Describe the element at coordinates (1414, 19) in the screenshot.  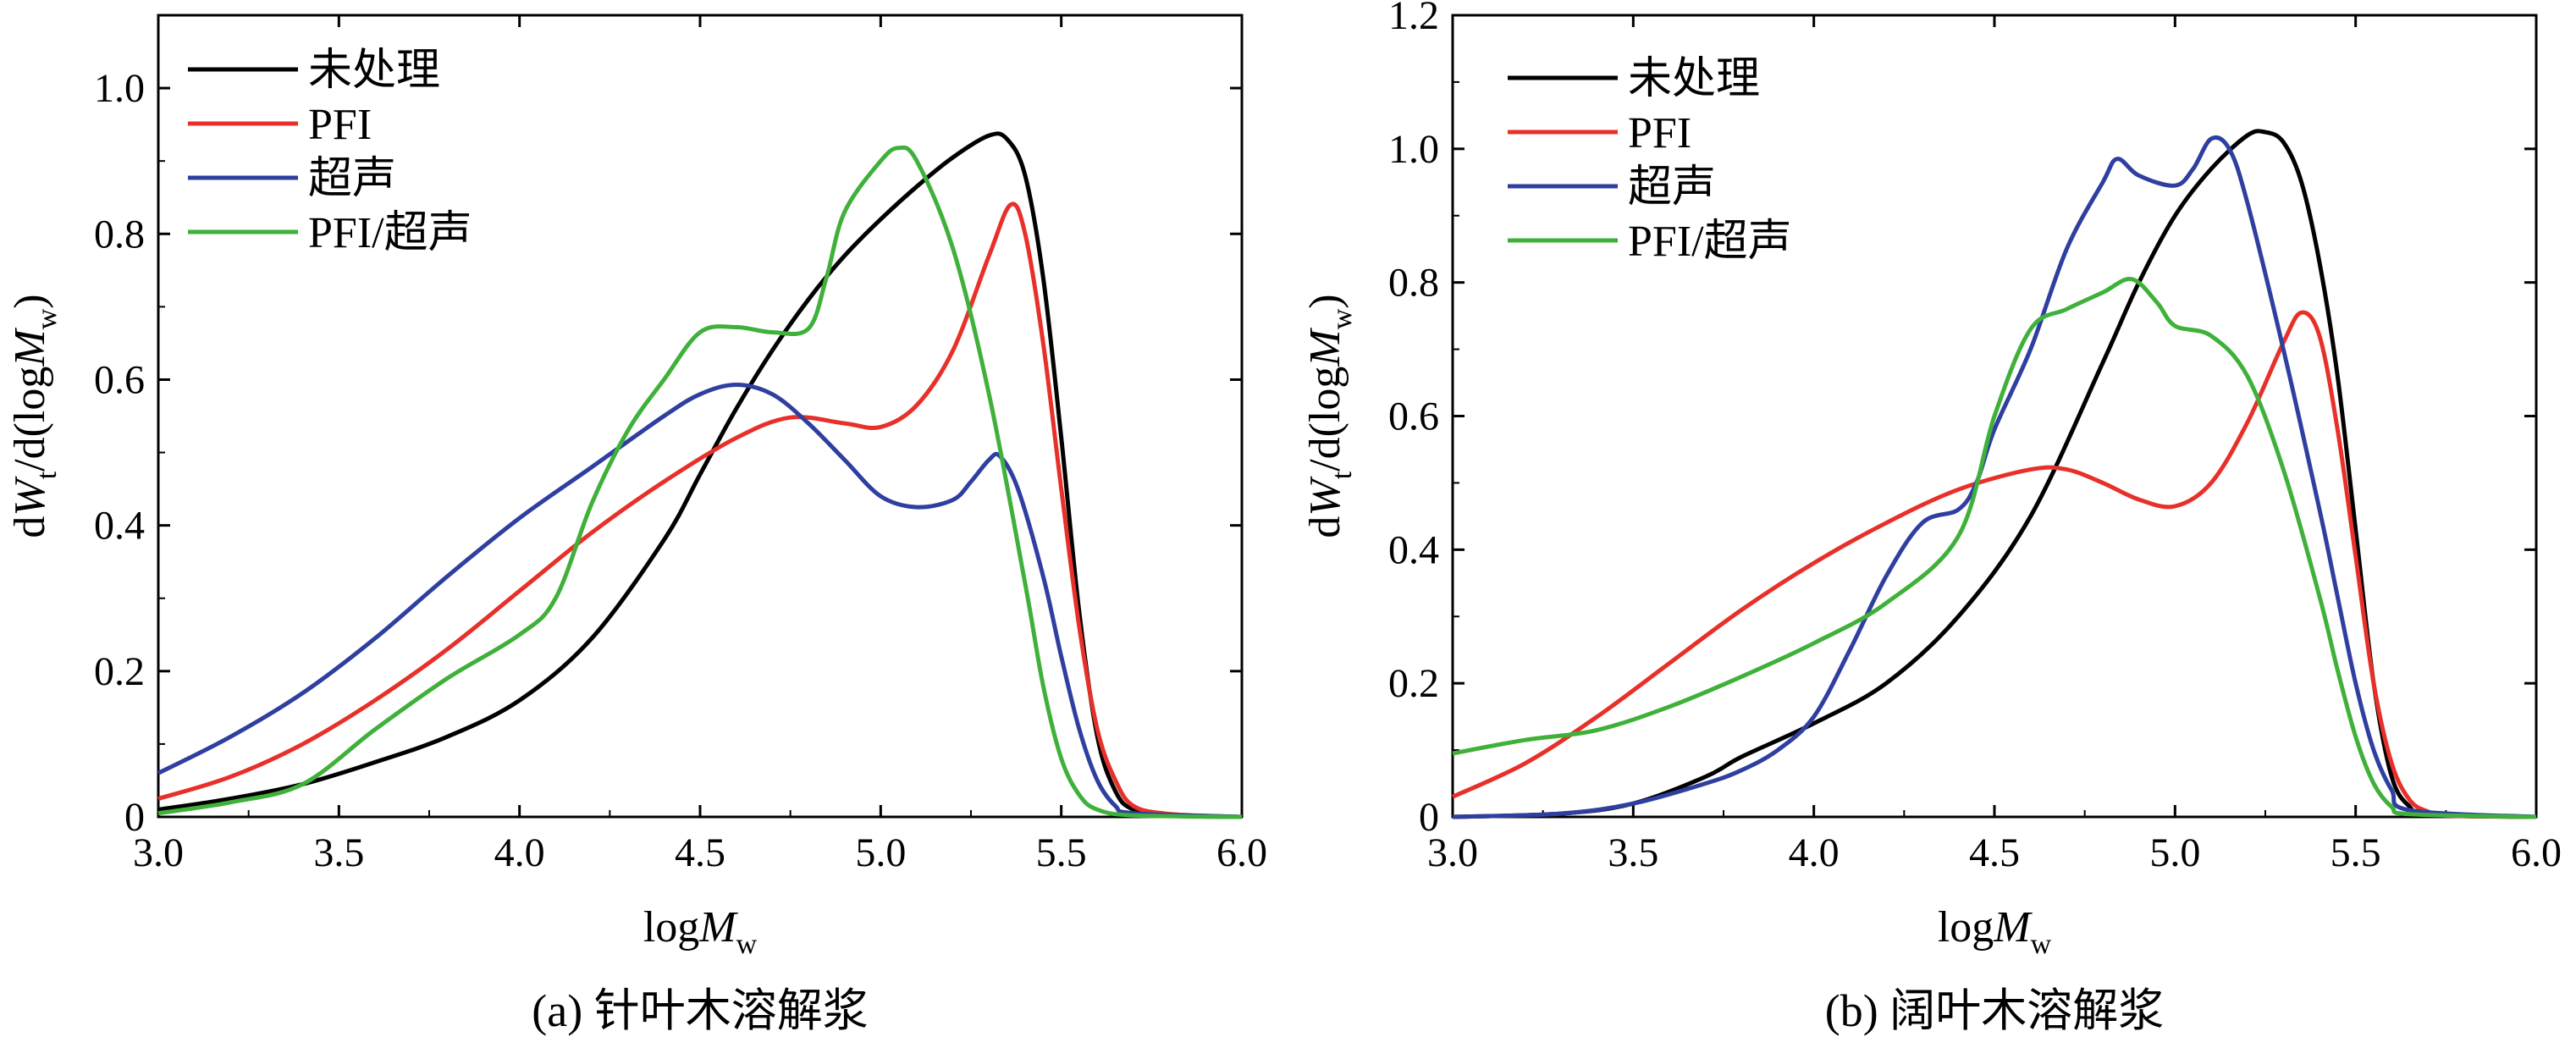
I see `y-tick-label: 1.2` at that location.